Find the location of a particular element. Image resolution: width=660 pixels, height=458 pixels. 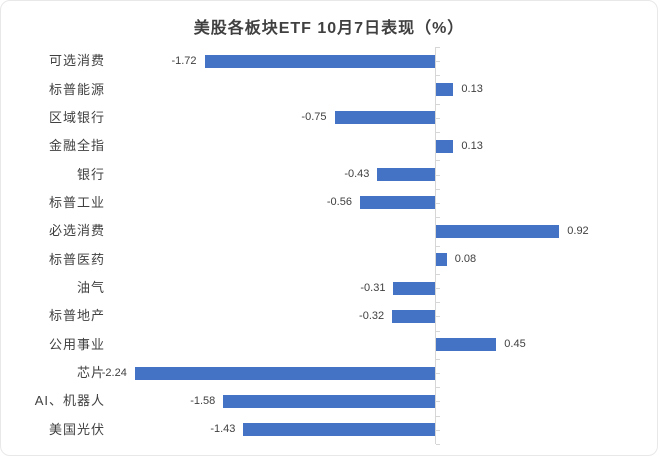

chart-title: 美股各板块ETF 10月7日表现（%） is located at coordinates (329, 28).